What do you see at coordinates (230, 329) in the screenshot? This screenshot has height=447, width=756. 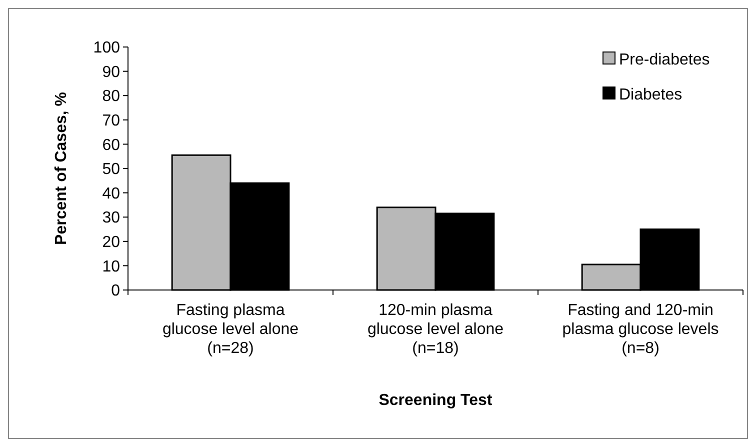 I see `x-tick-label: Fasting plasma glucose level alone (n=28)` at bounding box center [230, 329].